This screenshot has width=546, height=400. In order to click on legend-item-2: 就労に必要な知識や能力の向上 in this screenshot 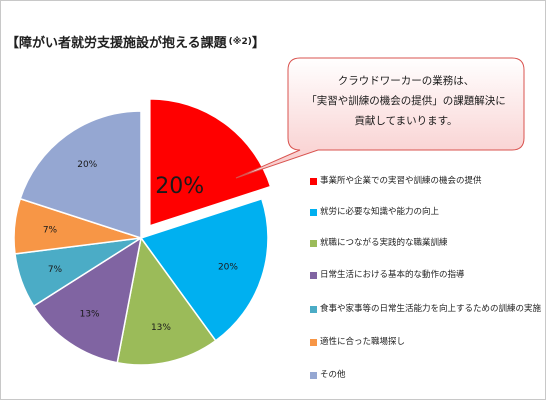, I will do `click(426, 212)`.